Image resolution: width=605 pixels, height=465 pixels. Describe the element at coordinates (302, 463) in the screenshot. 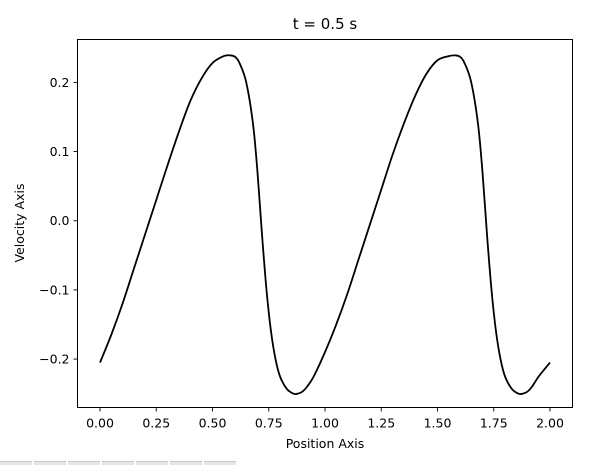

I see `bottom-toolbar-strip` at that location.